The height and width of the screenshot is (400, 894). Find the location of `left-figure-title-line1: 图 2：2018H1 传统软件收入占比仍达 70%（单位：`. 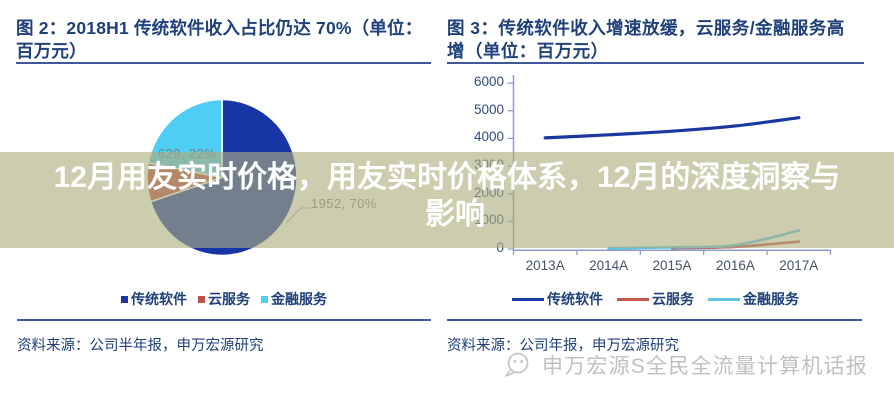

left-figure-title-line1: 图 2：2018H1 传统软件收入占比仍达 70%（单位： is located at coordinates (219, 28).